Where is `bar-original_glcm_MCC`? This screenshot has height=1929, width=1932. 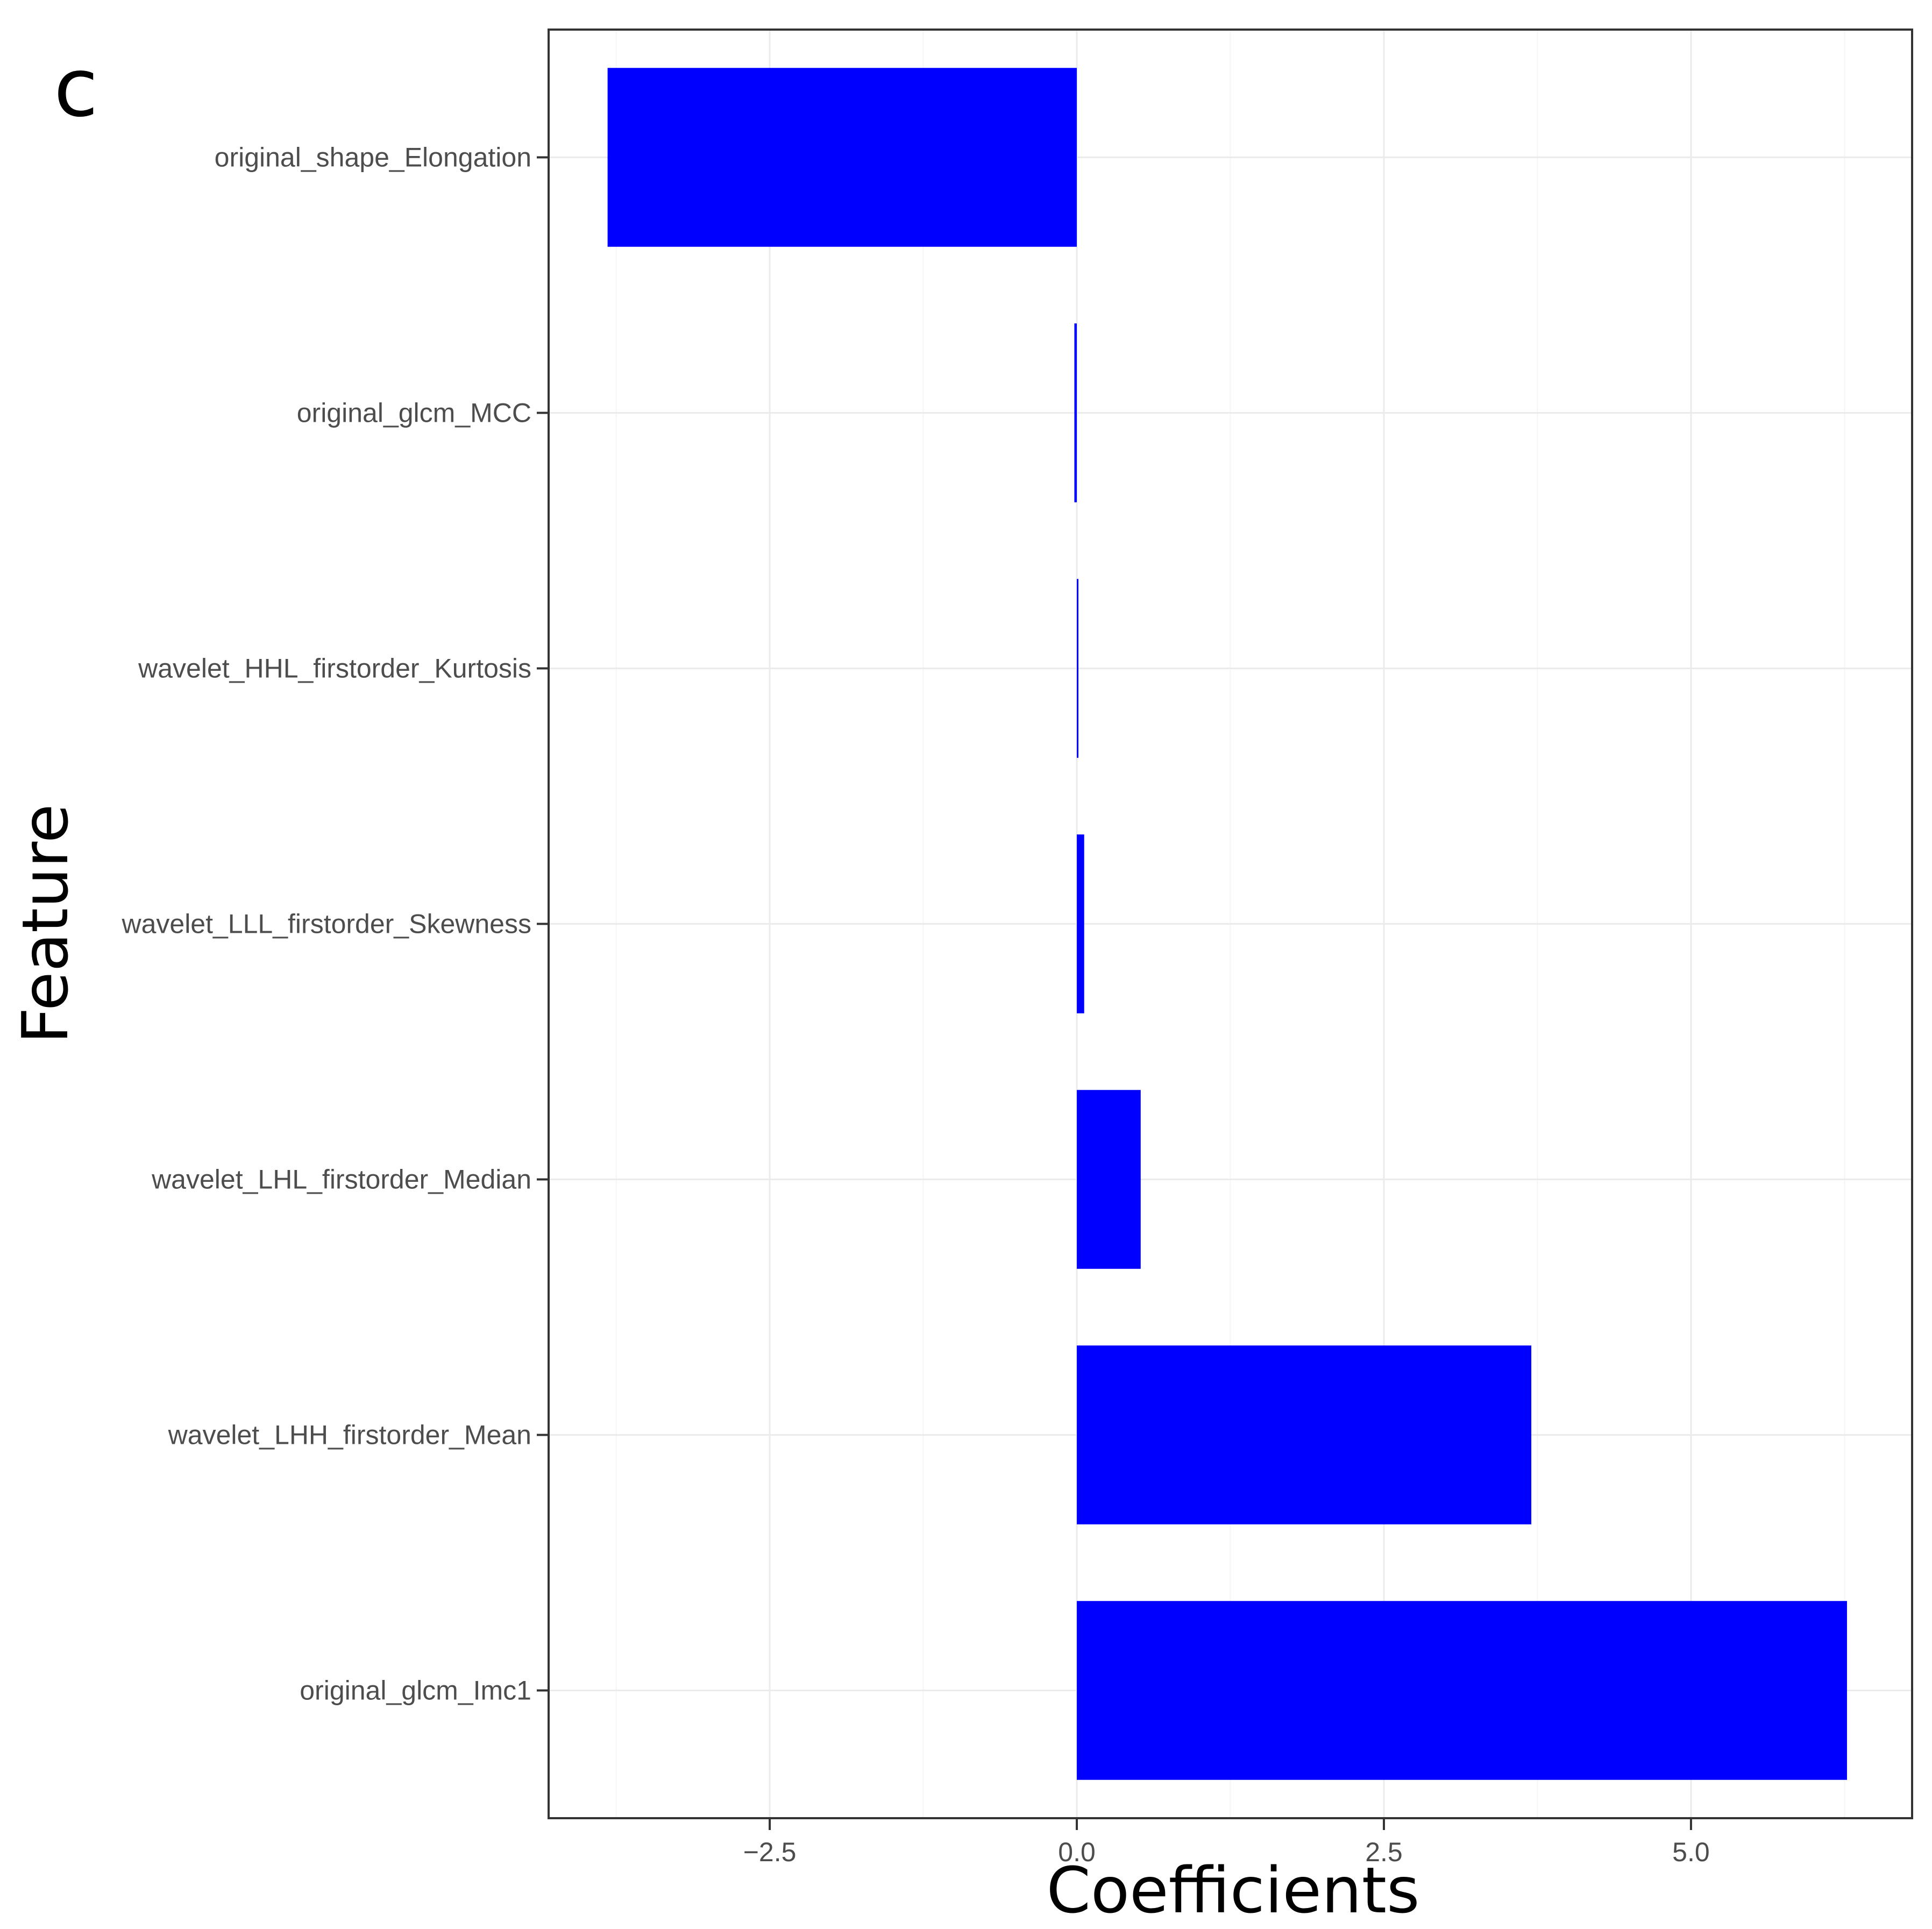 bar-original_glcm_MCC is located at coordinates (1075, 412).